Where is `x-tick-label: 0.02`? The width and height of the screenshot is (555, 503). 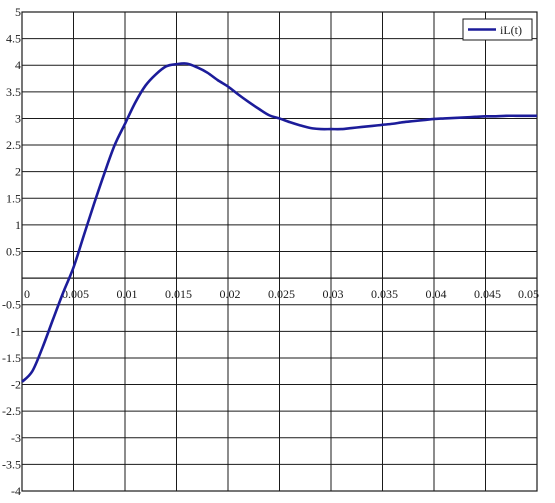
x-tick-label: 0.02 is located at coordinates (230, 294).